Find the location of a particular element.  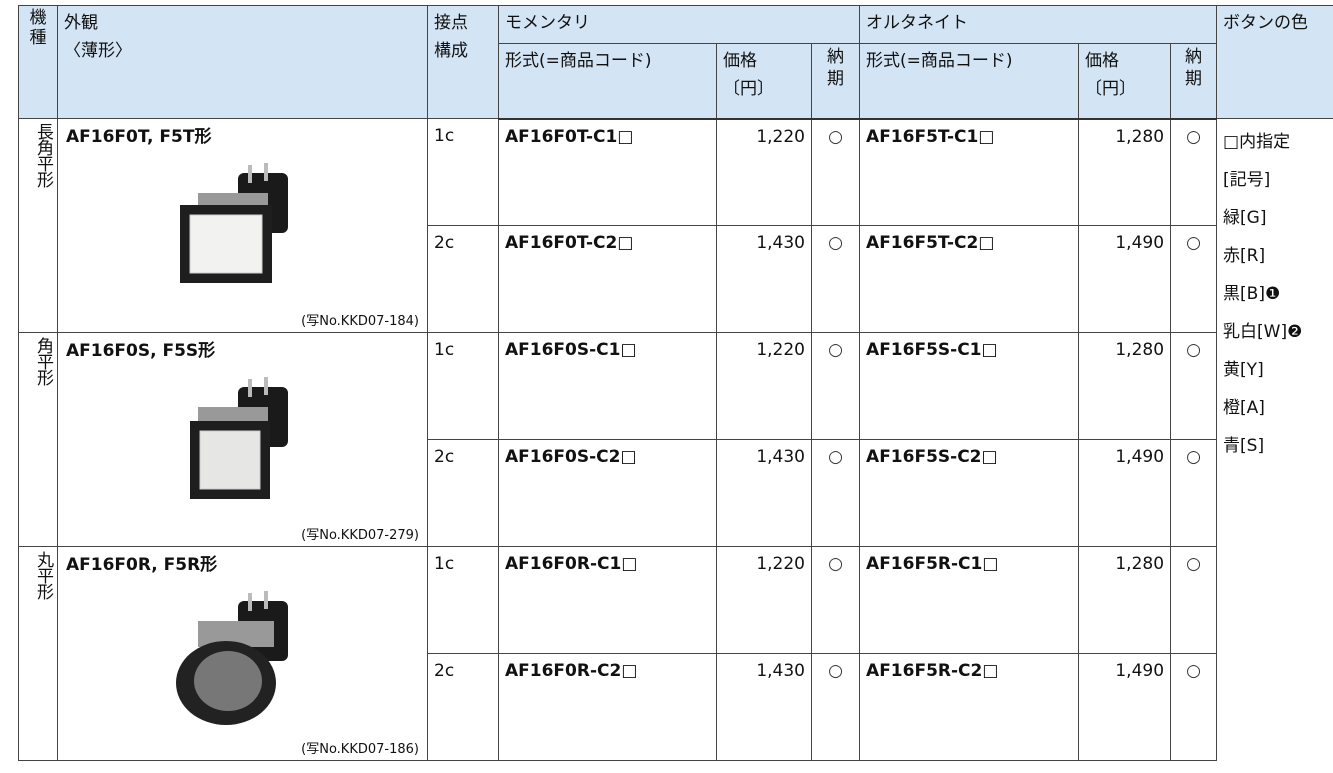

header-text: 外観 is located at coordinates (81, 23).